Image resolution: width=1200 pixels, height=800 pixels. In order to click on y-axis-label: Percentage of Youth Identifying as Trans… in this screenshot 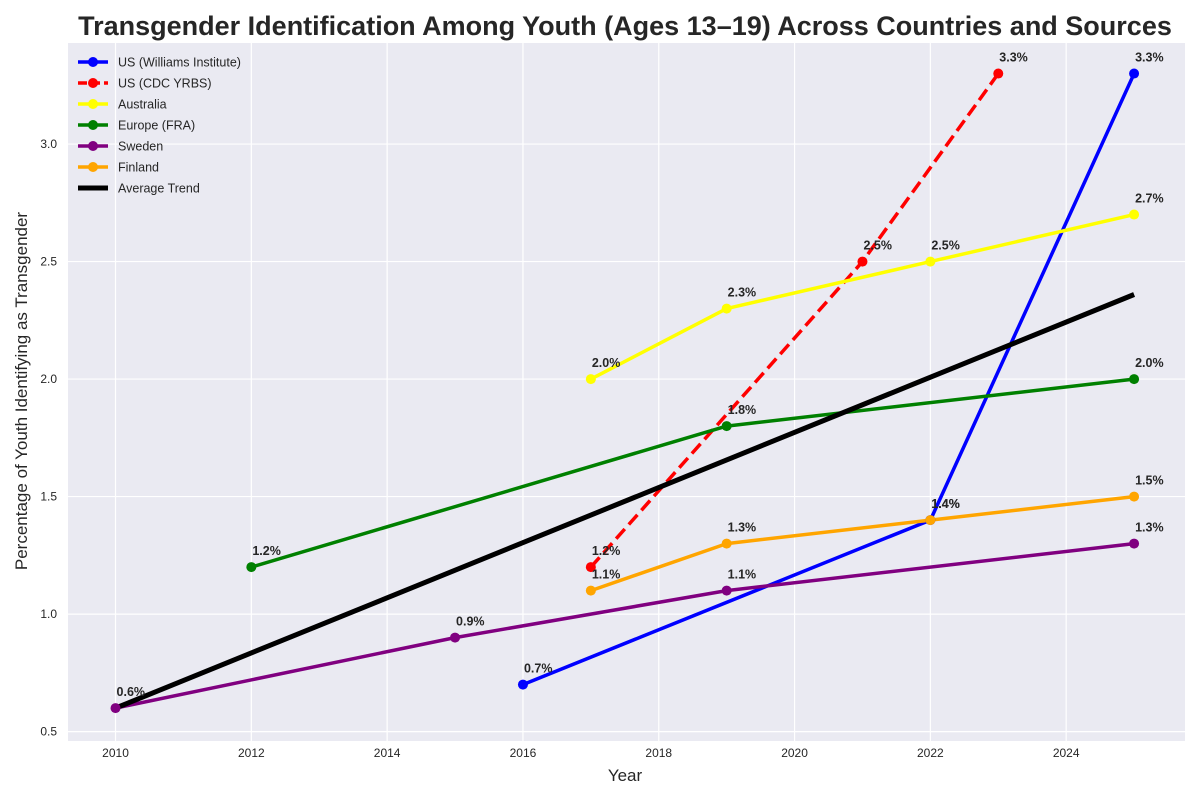, I will do `click(21, 391)`.